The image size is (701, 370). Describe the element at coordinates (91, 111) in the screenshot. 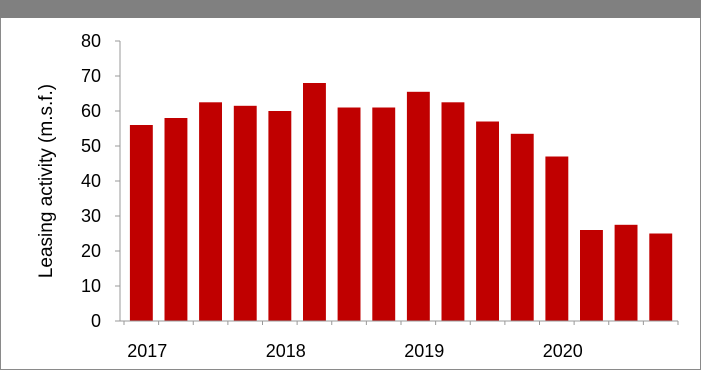

I see `y-tick-label: 60` at that location.